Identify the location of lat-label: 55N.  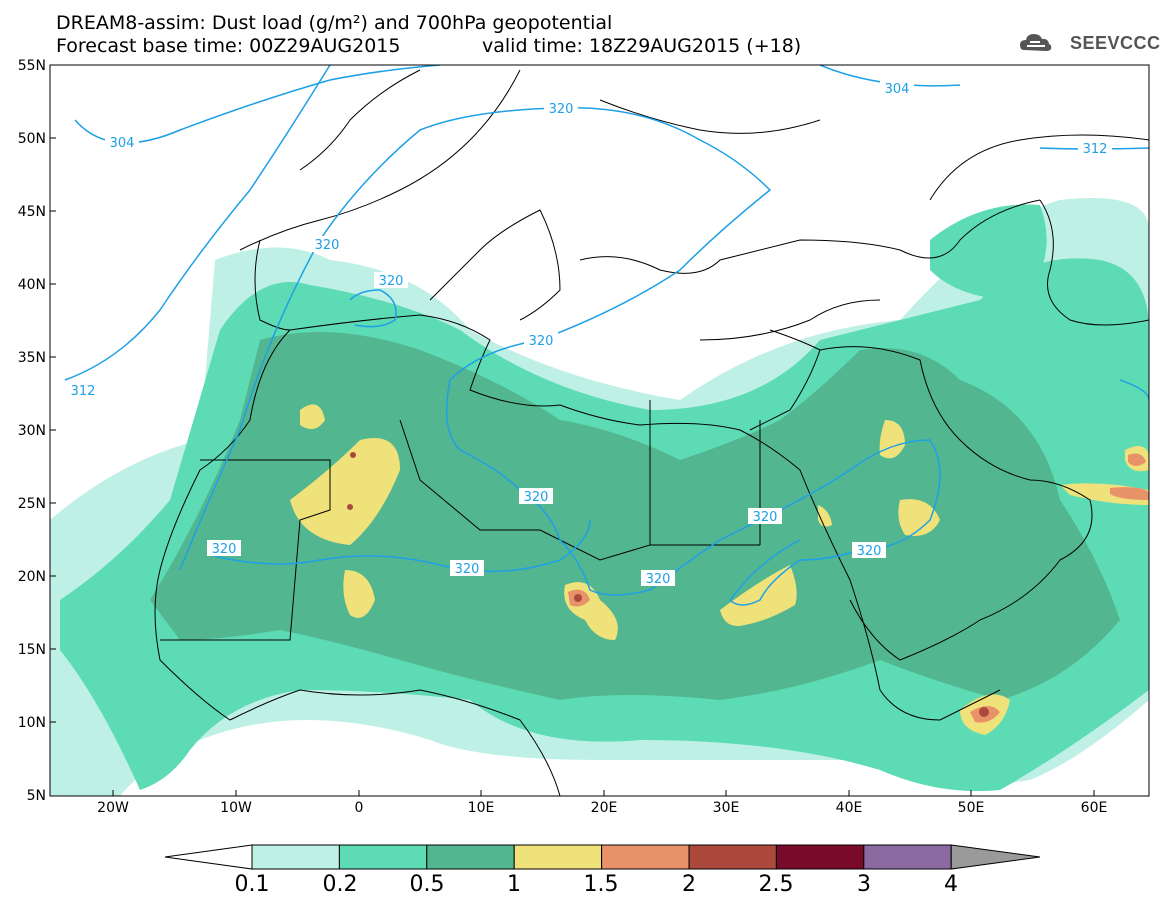
(32, 66).